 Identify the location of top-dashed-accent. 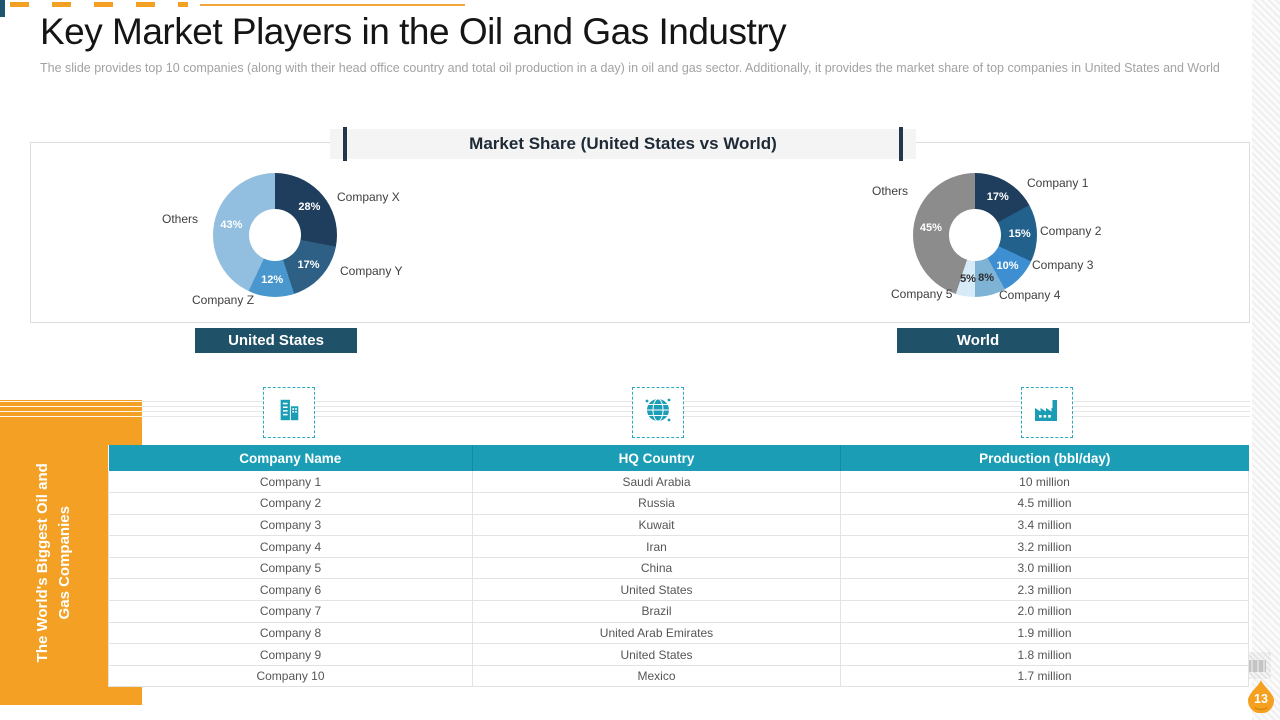
(99, 4).